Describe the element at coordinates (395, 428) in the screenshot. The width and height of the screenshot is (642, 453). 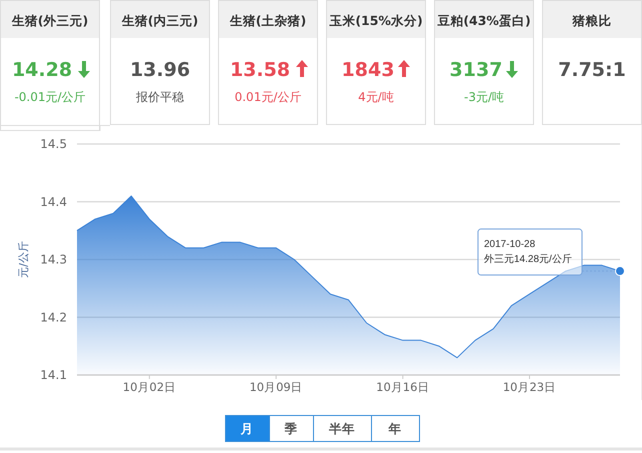
I see `text: 年` at that location.